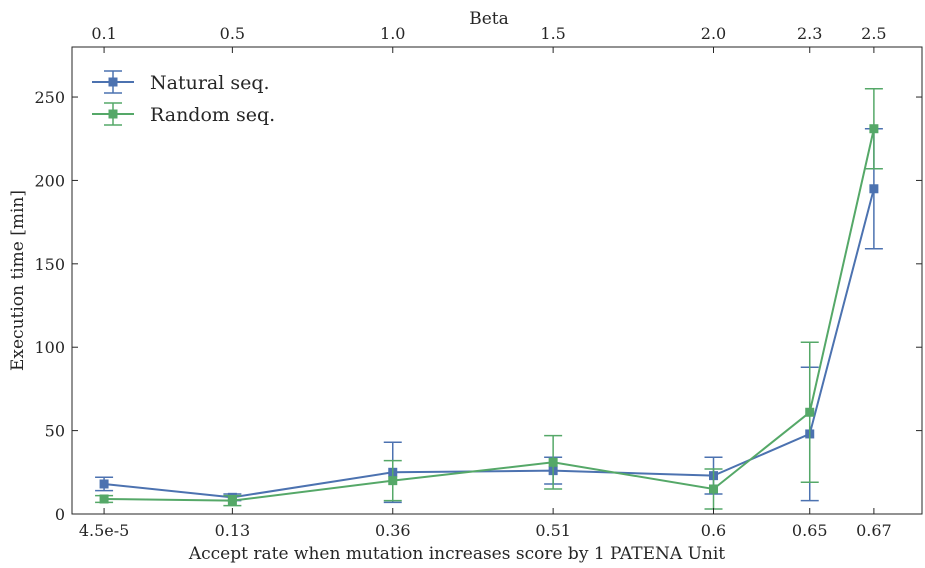 The width and height of the screenshot is (925, 568). I want to click on legend-item-random: Random seq., so click(183, 114).